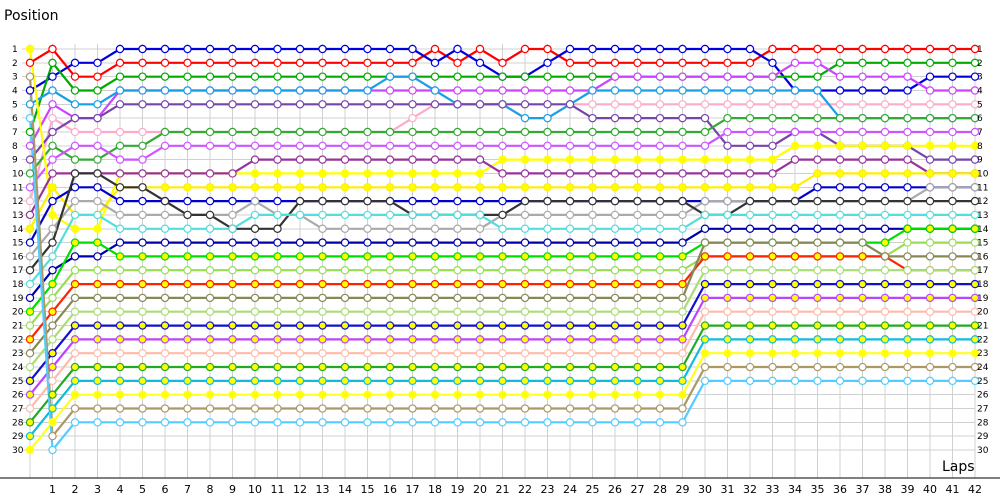 Image resolution: width=1000 pixels, height=500 pixels. Describe the element at coordinates (18, 230) in the screenshot. I see `y-tick-label-left: 14` at that location.